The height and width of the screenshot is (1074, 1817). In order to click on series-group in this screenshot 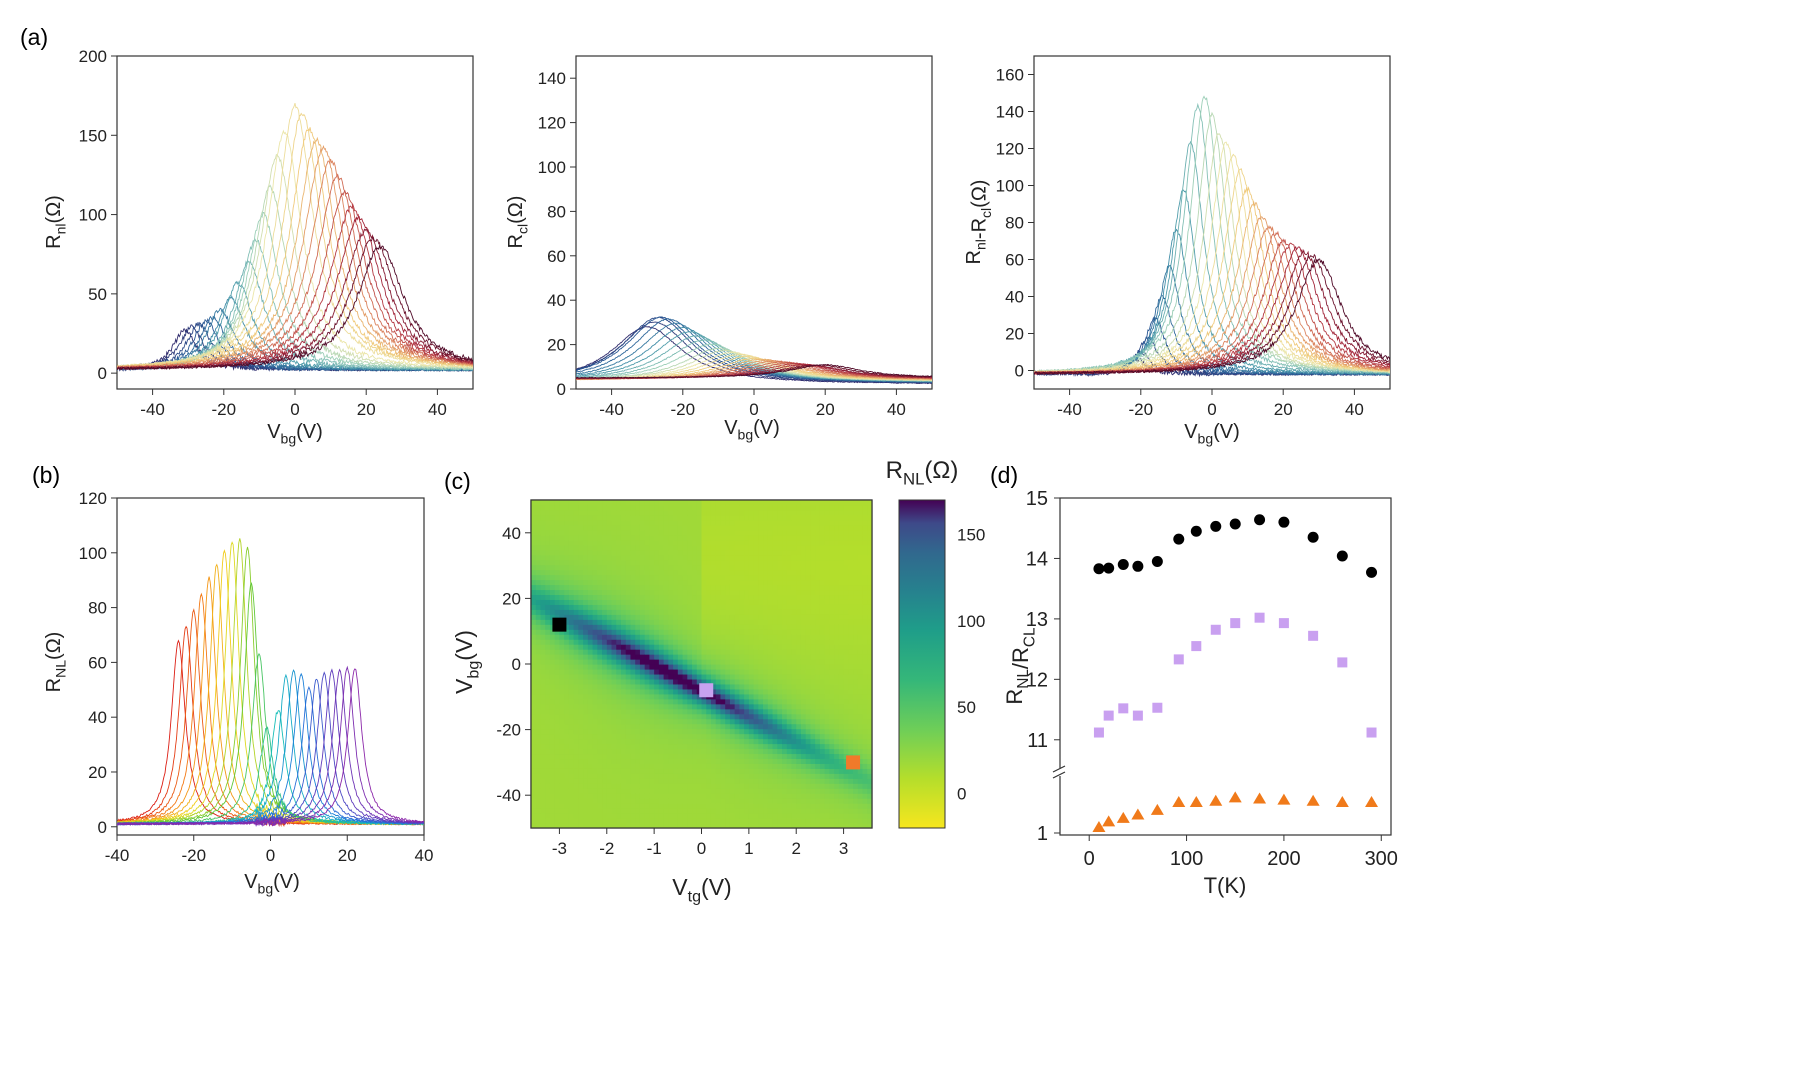, I will do `click(295, 237)`.